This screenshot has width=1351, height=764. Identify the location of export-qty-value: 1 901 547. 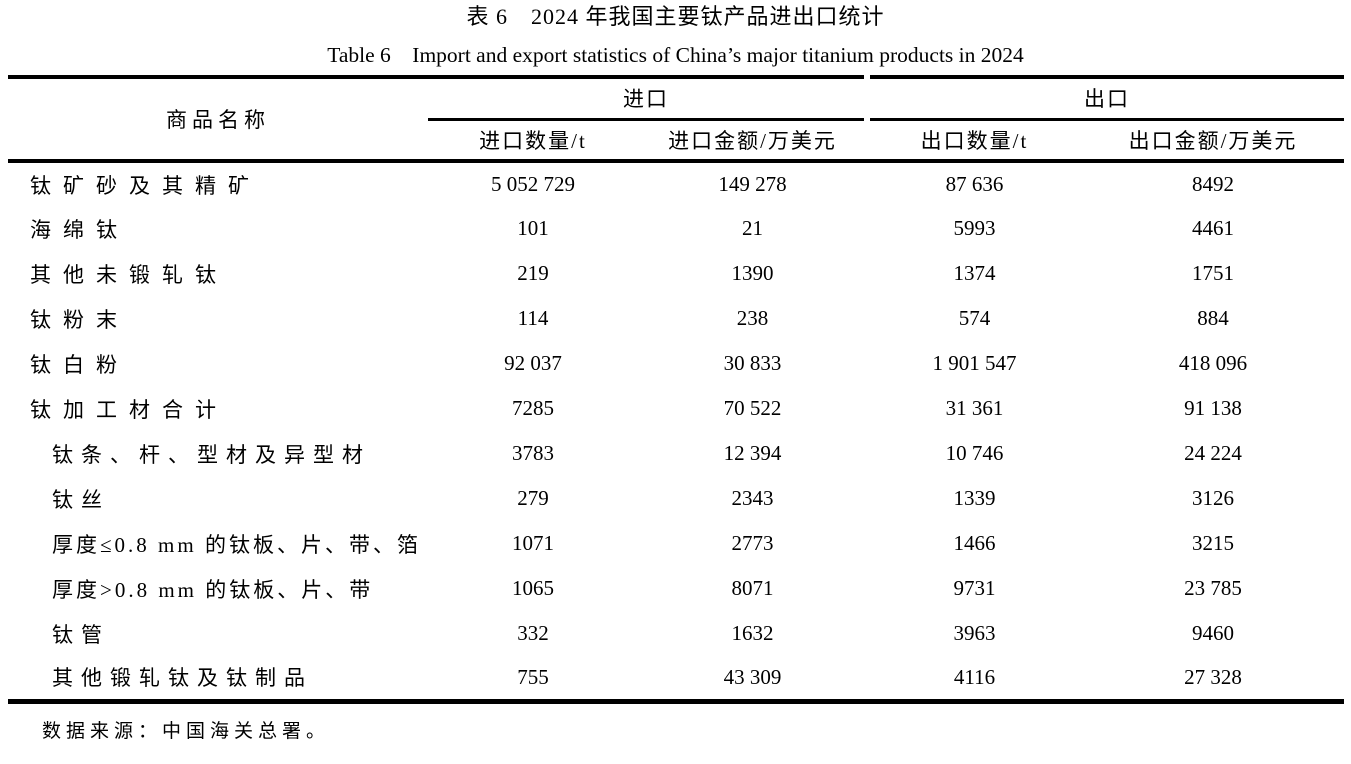
(974, 363).